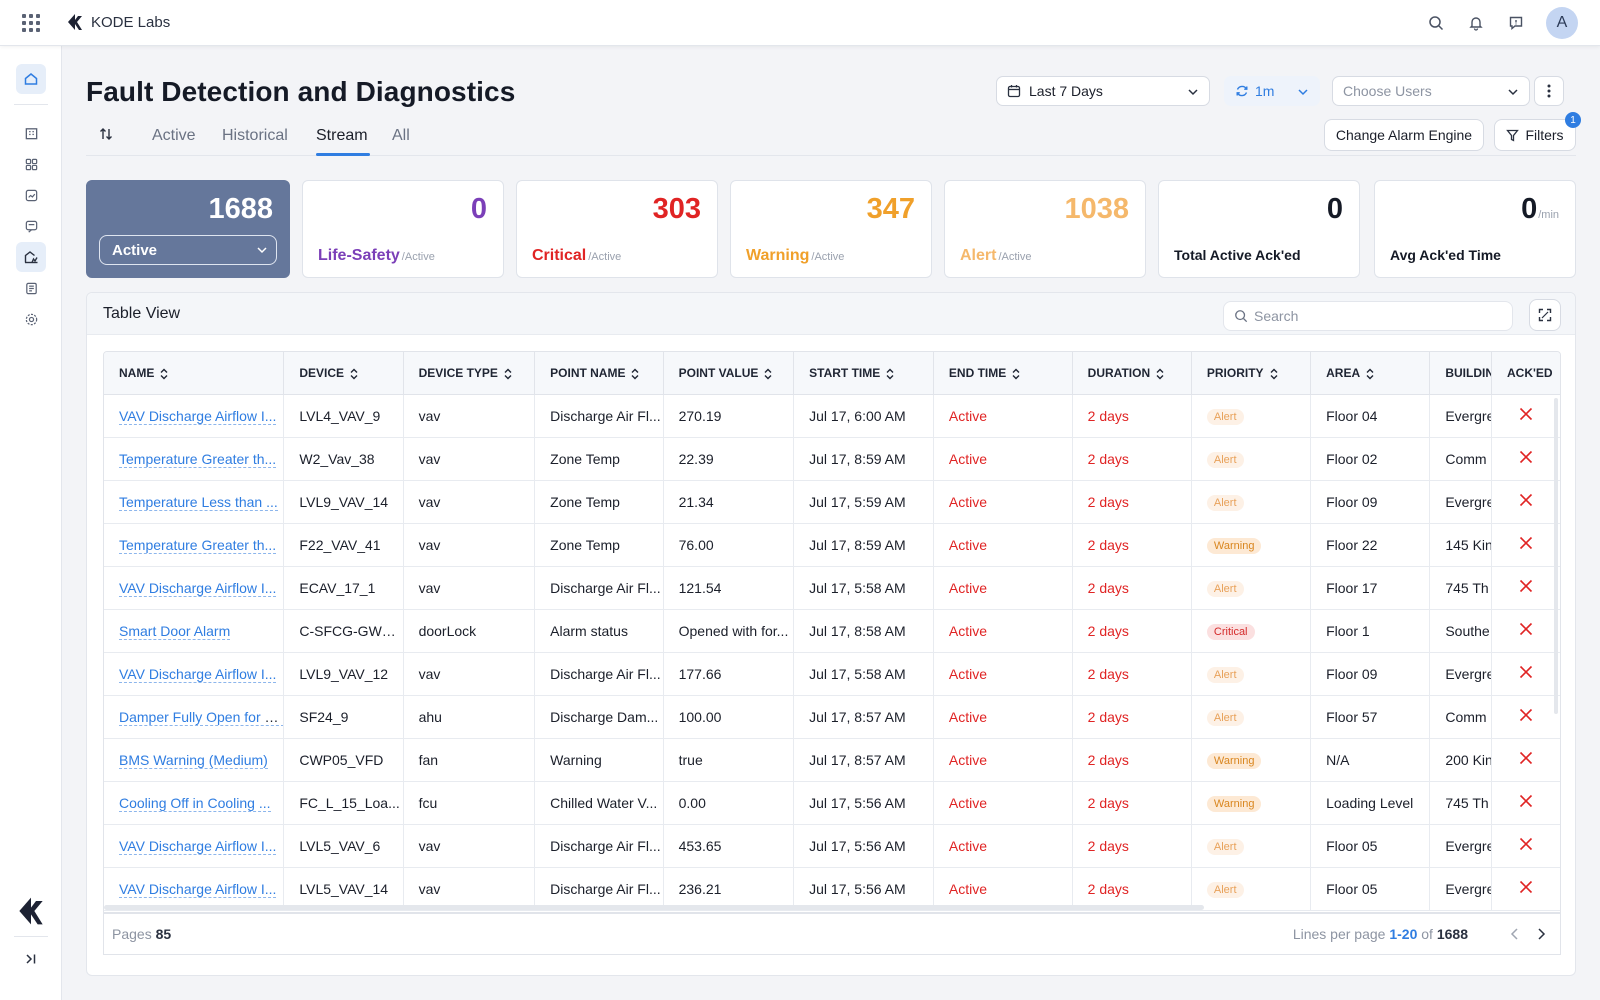 This screenshot has width=1600, height=1000. Describe the element at coordinates (31, 226) in the screenshot. I see `sidebar-item-tasks` at that location.